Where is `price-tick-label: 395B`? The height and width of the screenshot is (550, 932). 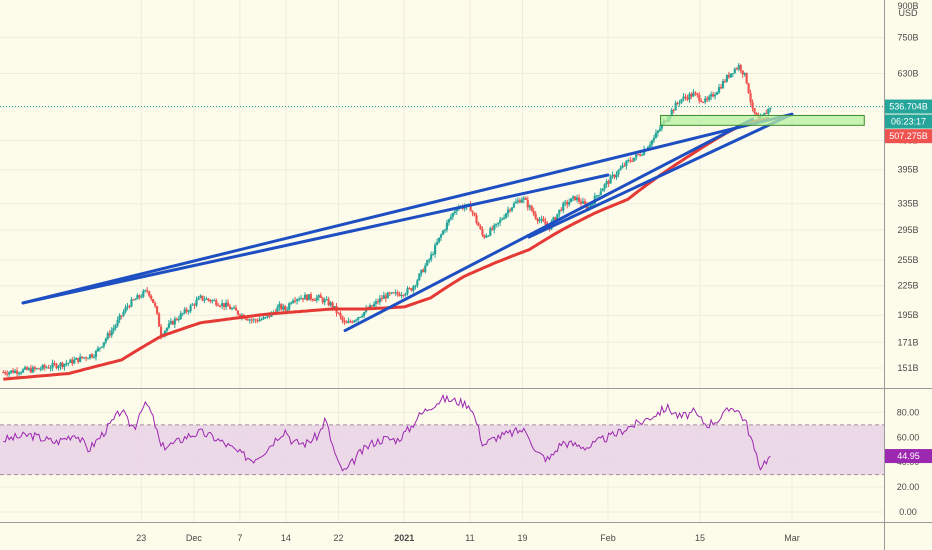
price-tick-label: 395B is located at coordinates (907, 170).